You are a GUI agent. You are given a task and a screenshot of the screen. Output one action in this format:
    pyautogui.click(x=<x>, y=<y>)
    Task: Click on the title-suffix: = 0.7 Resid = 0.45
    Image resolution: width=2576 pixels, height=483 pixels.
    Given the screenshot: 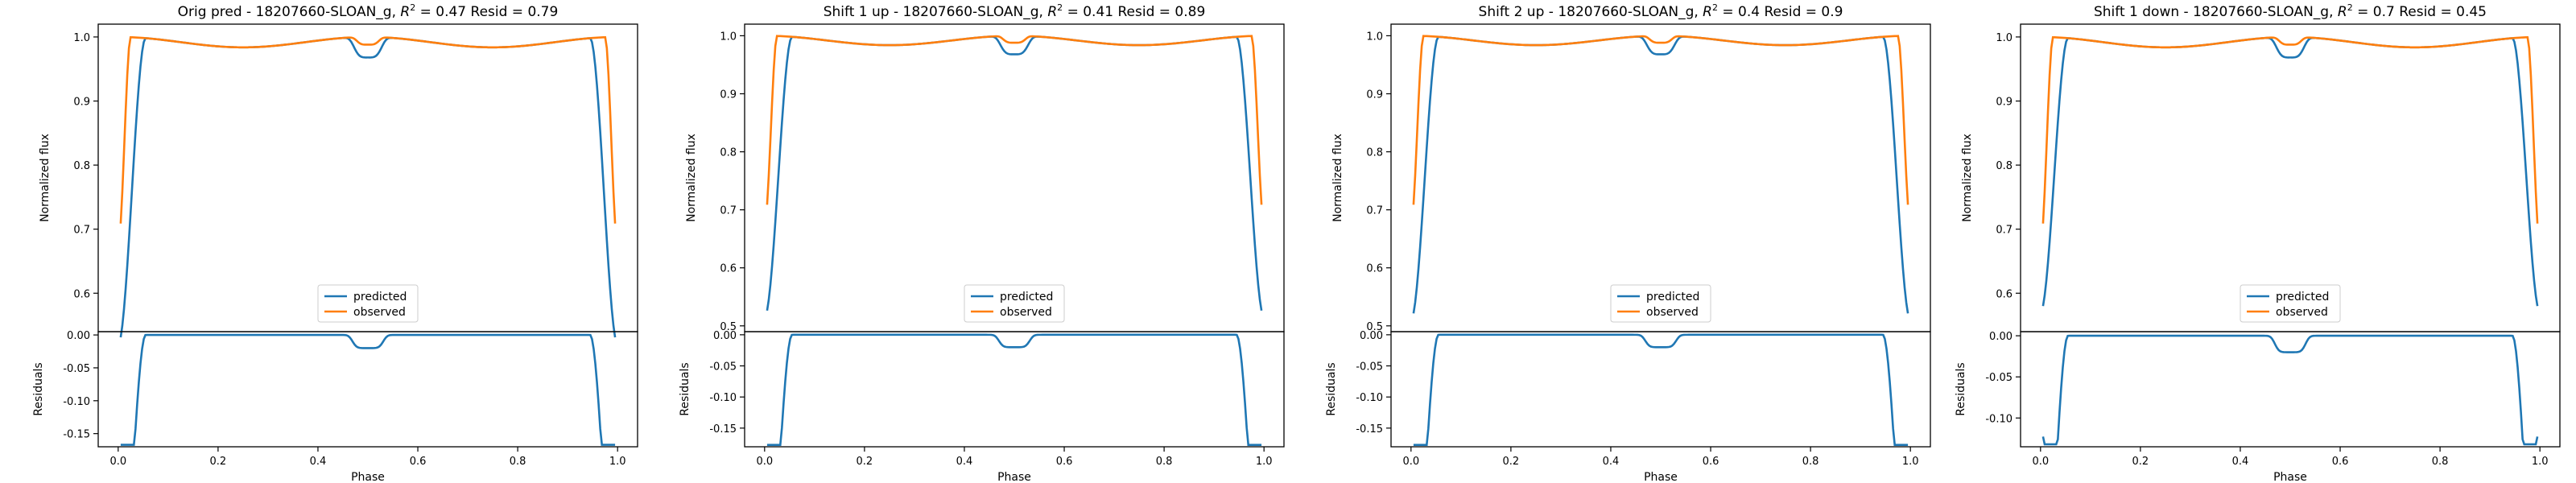 What is the action you would take?
    pyautogui.click(x=2420, y=12)
    